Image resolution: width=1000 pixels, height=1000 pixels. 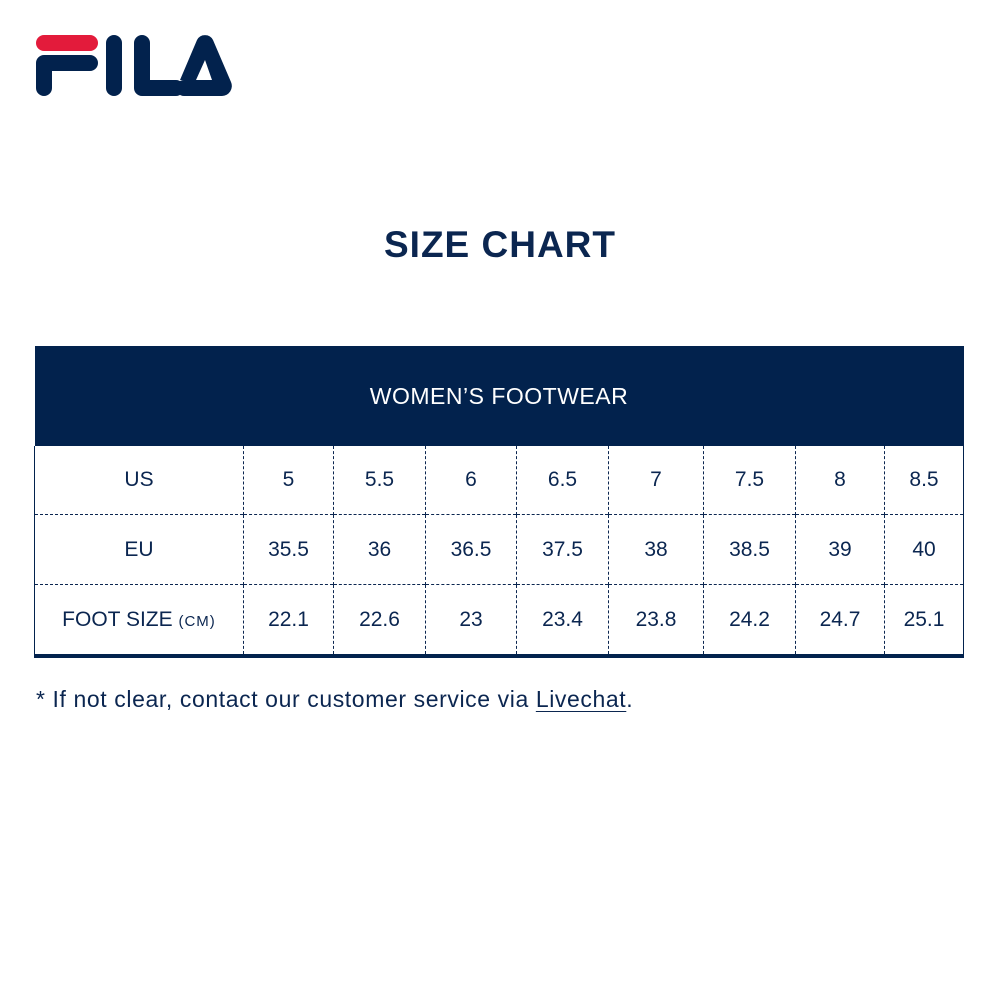 I want to click on size-cell: 22.1, so click(x=288, y=621).